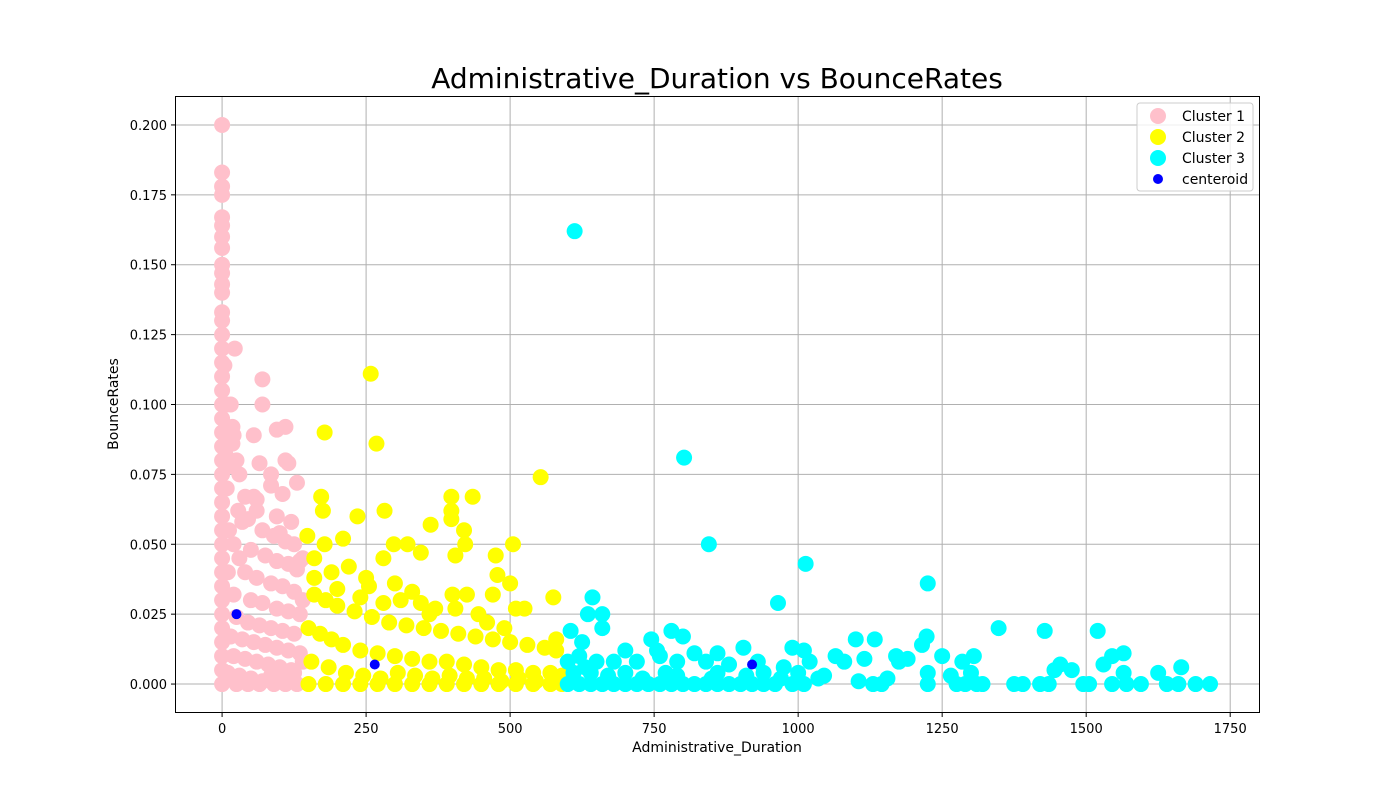 This screenshot has height=800, width=1400. What do you see at coordinates (717, 78) in the screenshot?
I see `chart-title: Administrative_Duration vs BounceRates` at bounding box center [717, 78].